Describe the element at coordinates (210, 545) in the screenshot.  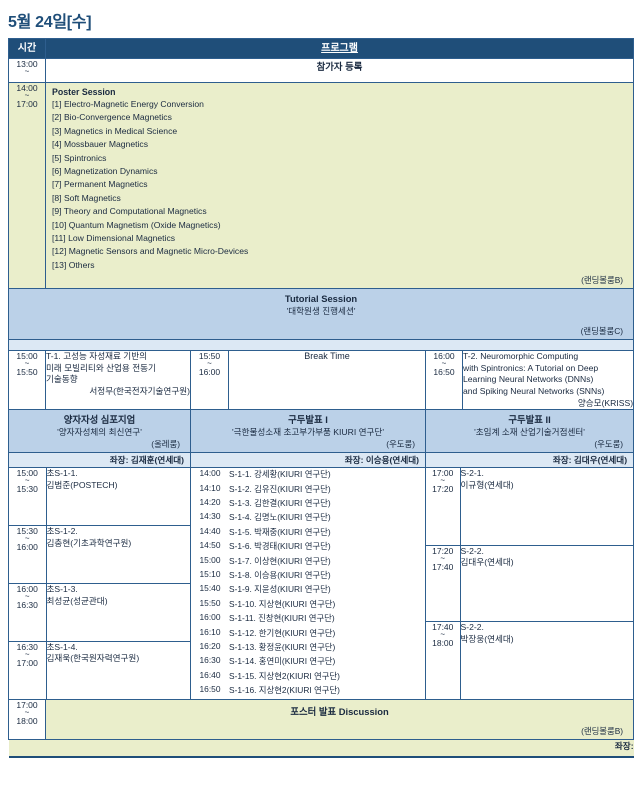
I see `talk-time: 14:50` at that location.